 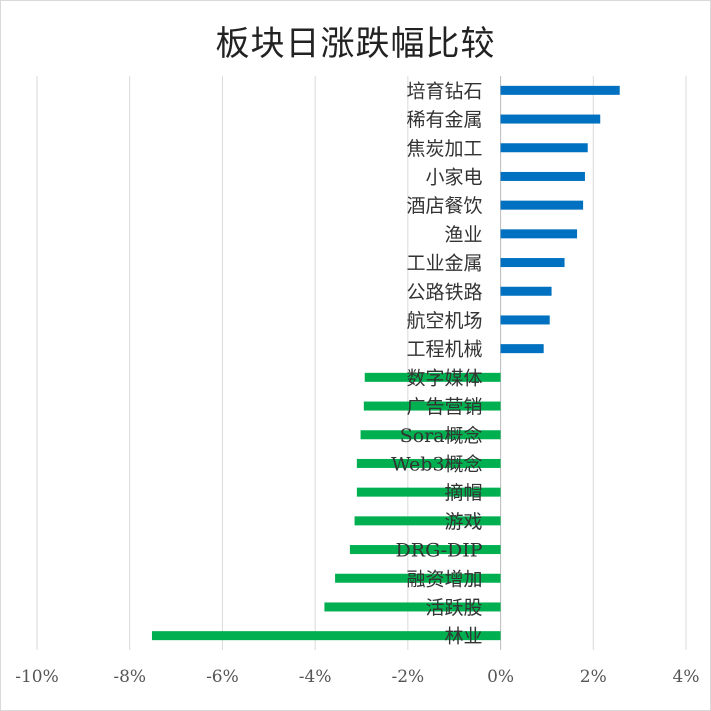 What do you see at coordinates (357, 677) in the screenshot?
I see `x-tick-labels: -10% -8% -6% -4% -2% 0% 2% 4%` at bounding box center [357, 677].